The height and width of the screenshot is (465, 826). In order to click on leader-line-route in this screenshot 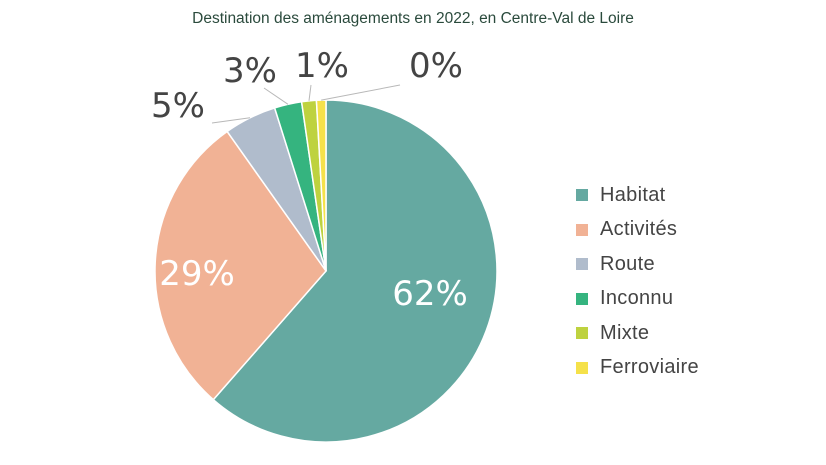, I will do `click(231, 120)`.